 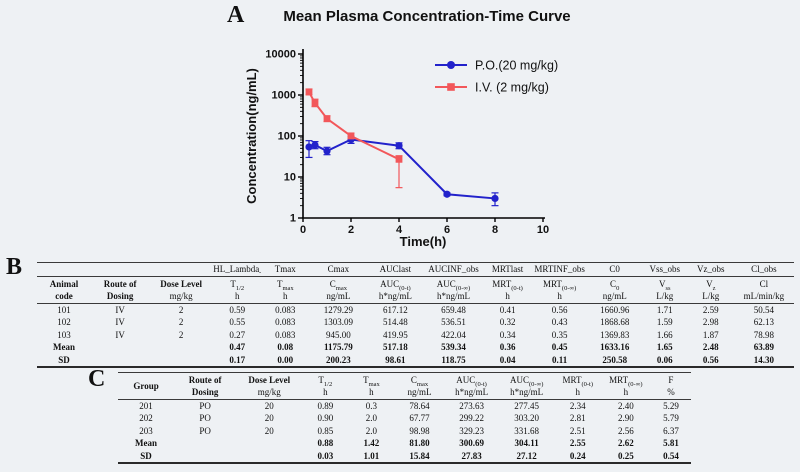 What do you see at coordinates (338, 347) in the screenshot?
I see `table-cell: 1175.79` at bounding box center [338, 347].